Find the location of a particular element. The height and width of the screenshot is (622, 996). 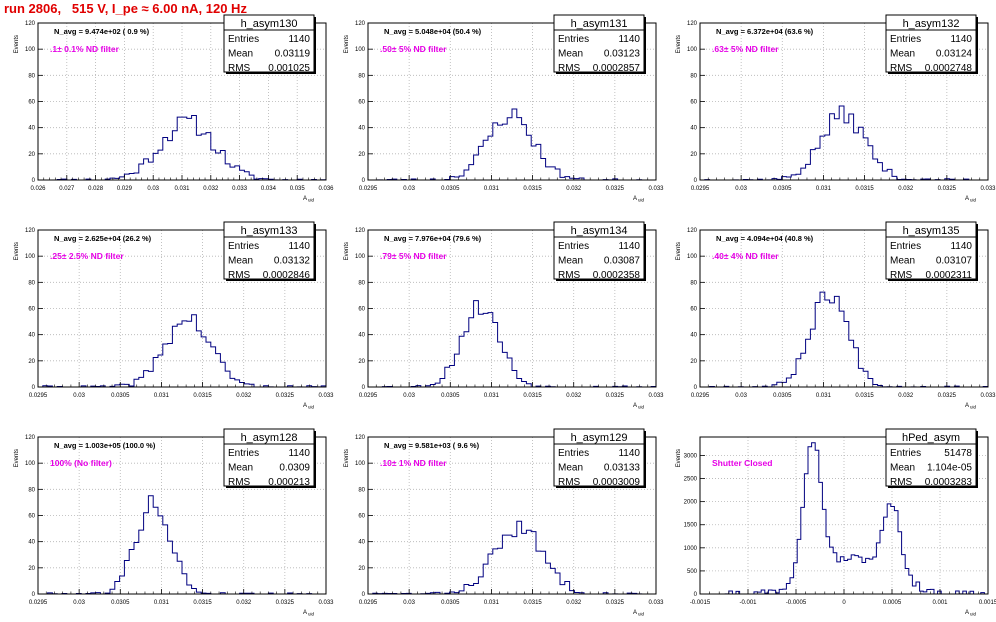

x-tick-label: 0.031 is located at coordinates (182, 189).